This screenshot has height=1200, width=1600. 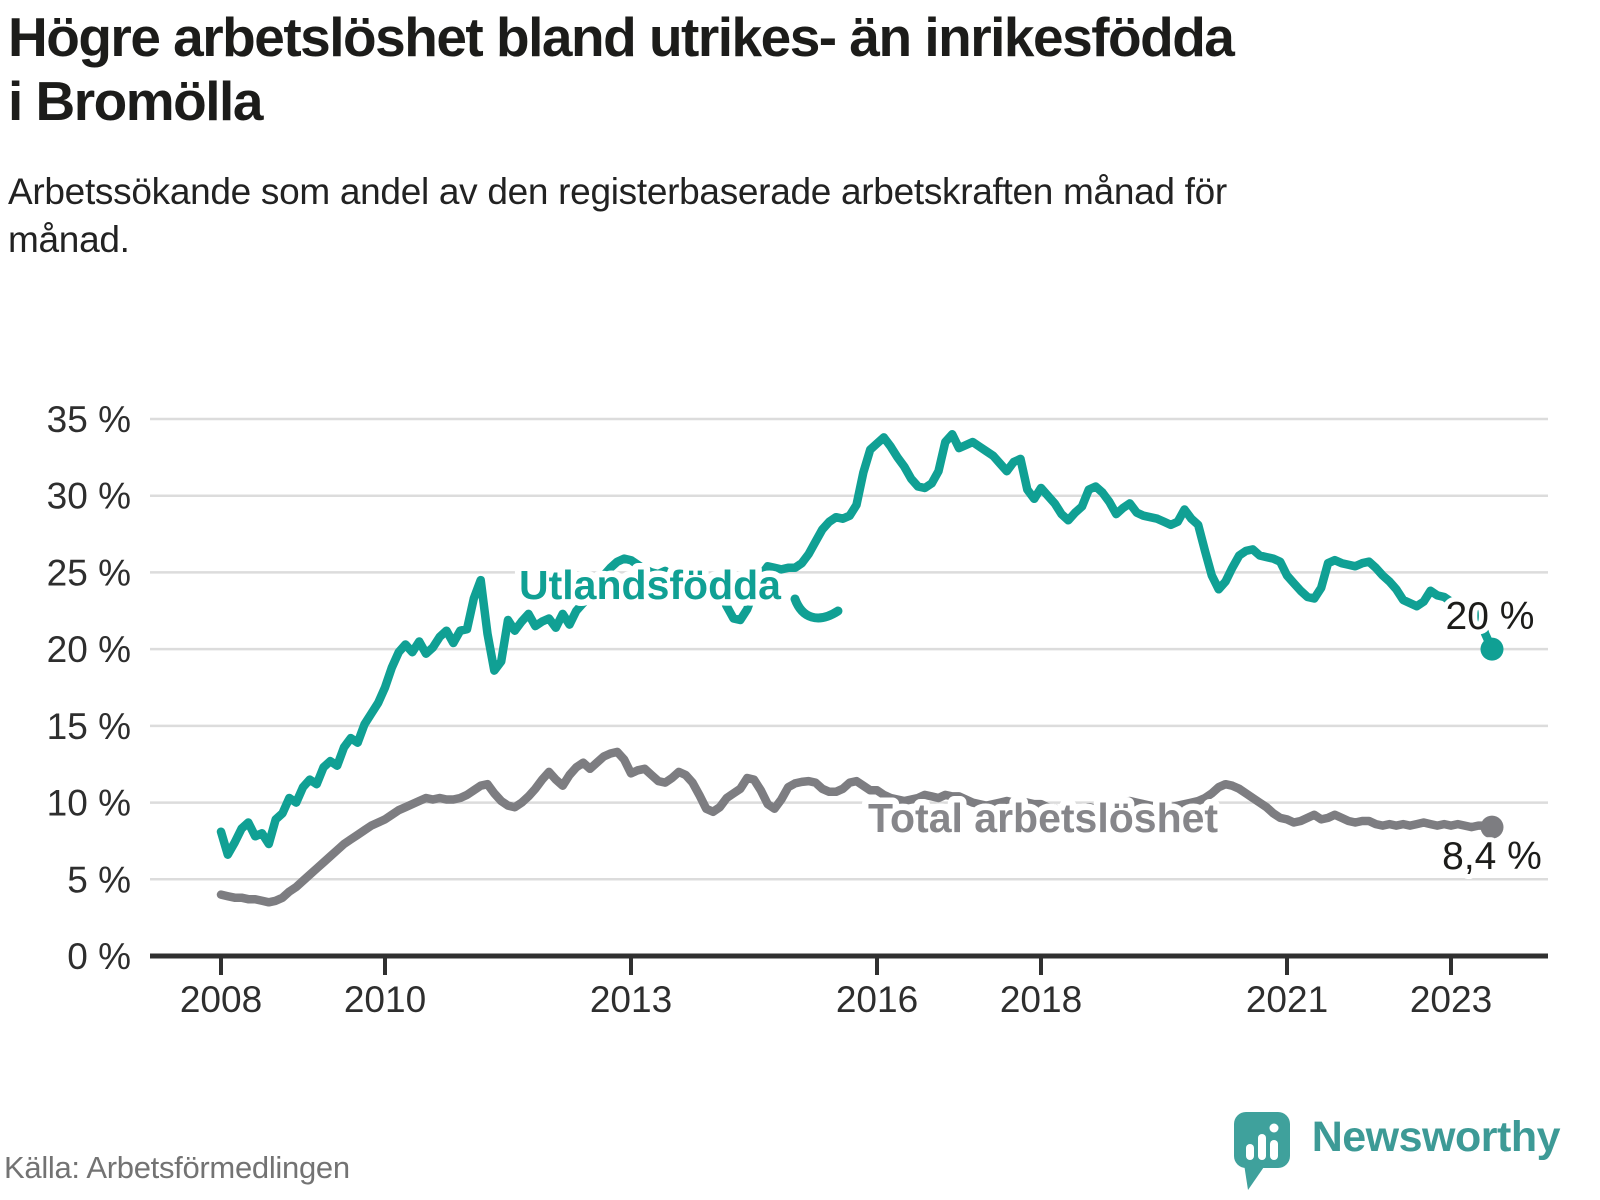 What do you see at coordinates (89, 496) in the screenshot?
I see `y-tick-label: 30 %` at bounding box center [89, 496].